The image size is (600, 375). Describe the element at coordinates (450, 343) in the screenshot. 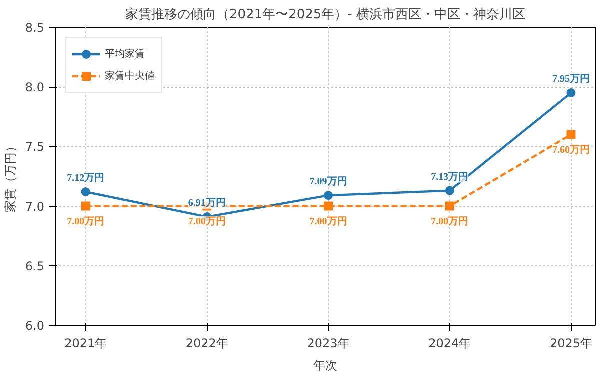

I see `x-tick-label: 2024年` at that location.